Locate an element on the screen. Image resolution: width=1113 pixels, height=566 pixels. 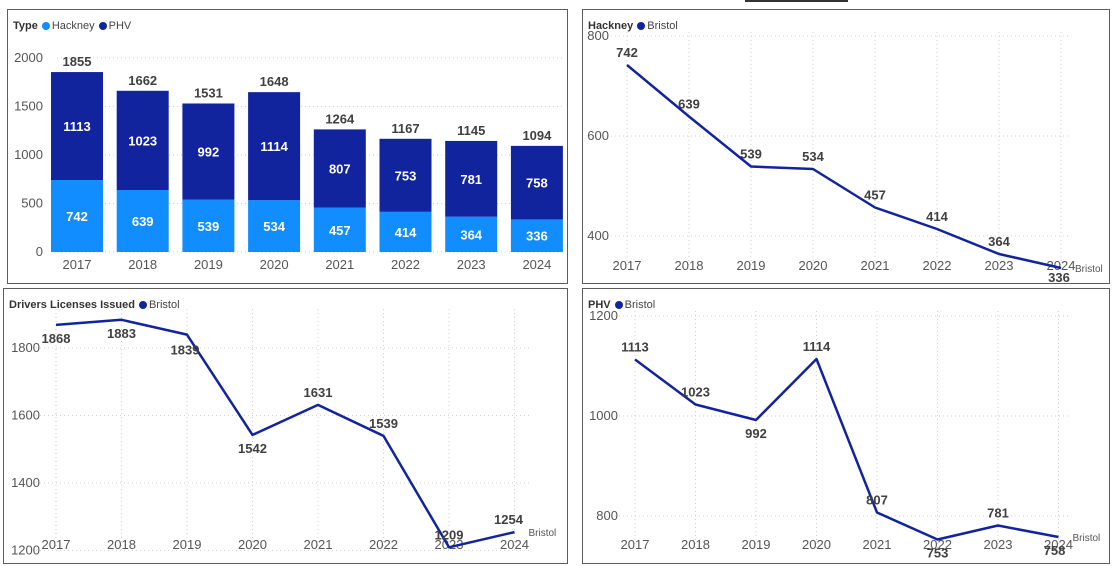
type-legend: Type Hackney PHV is located at coordinates (74, 26).